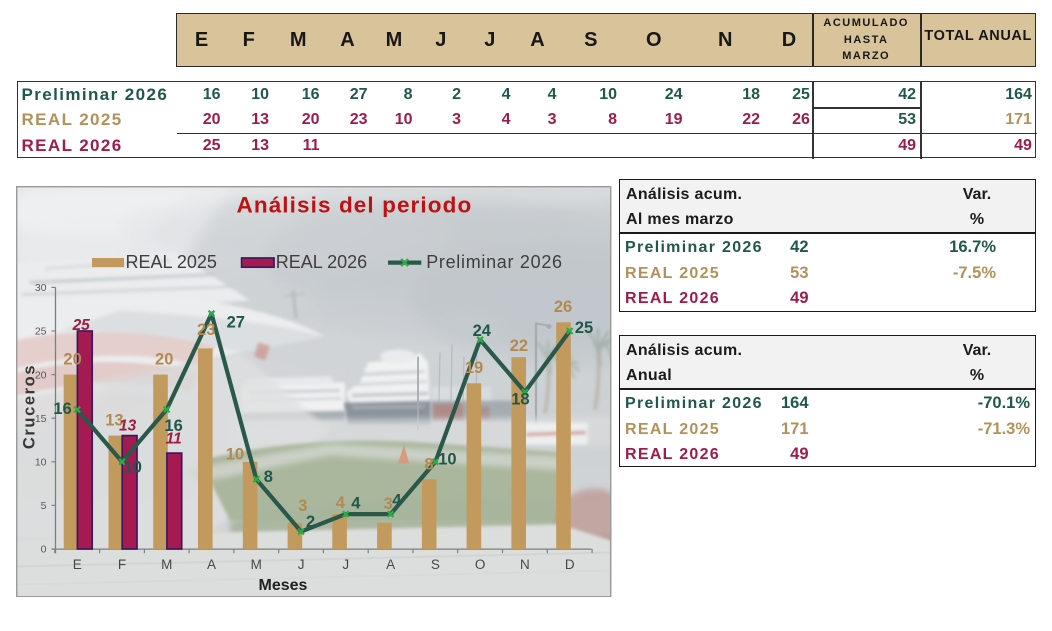 The image size is (1052, 631). I want to click on svg-text: N, so click(525, 564).